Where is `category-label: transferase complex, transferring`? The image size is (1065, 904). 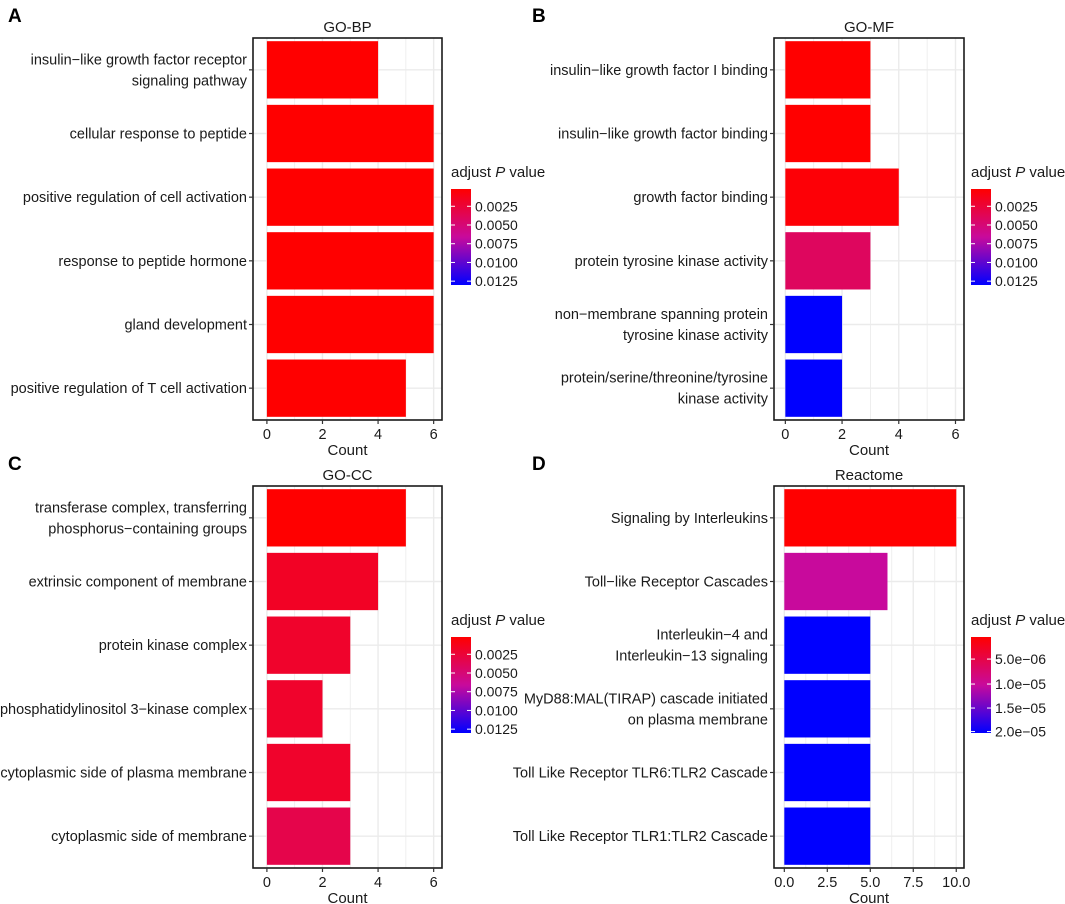 category-label: transferase complex, transferring is located at coordinates (141, 508).